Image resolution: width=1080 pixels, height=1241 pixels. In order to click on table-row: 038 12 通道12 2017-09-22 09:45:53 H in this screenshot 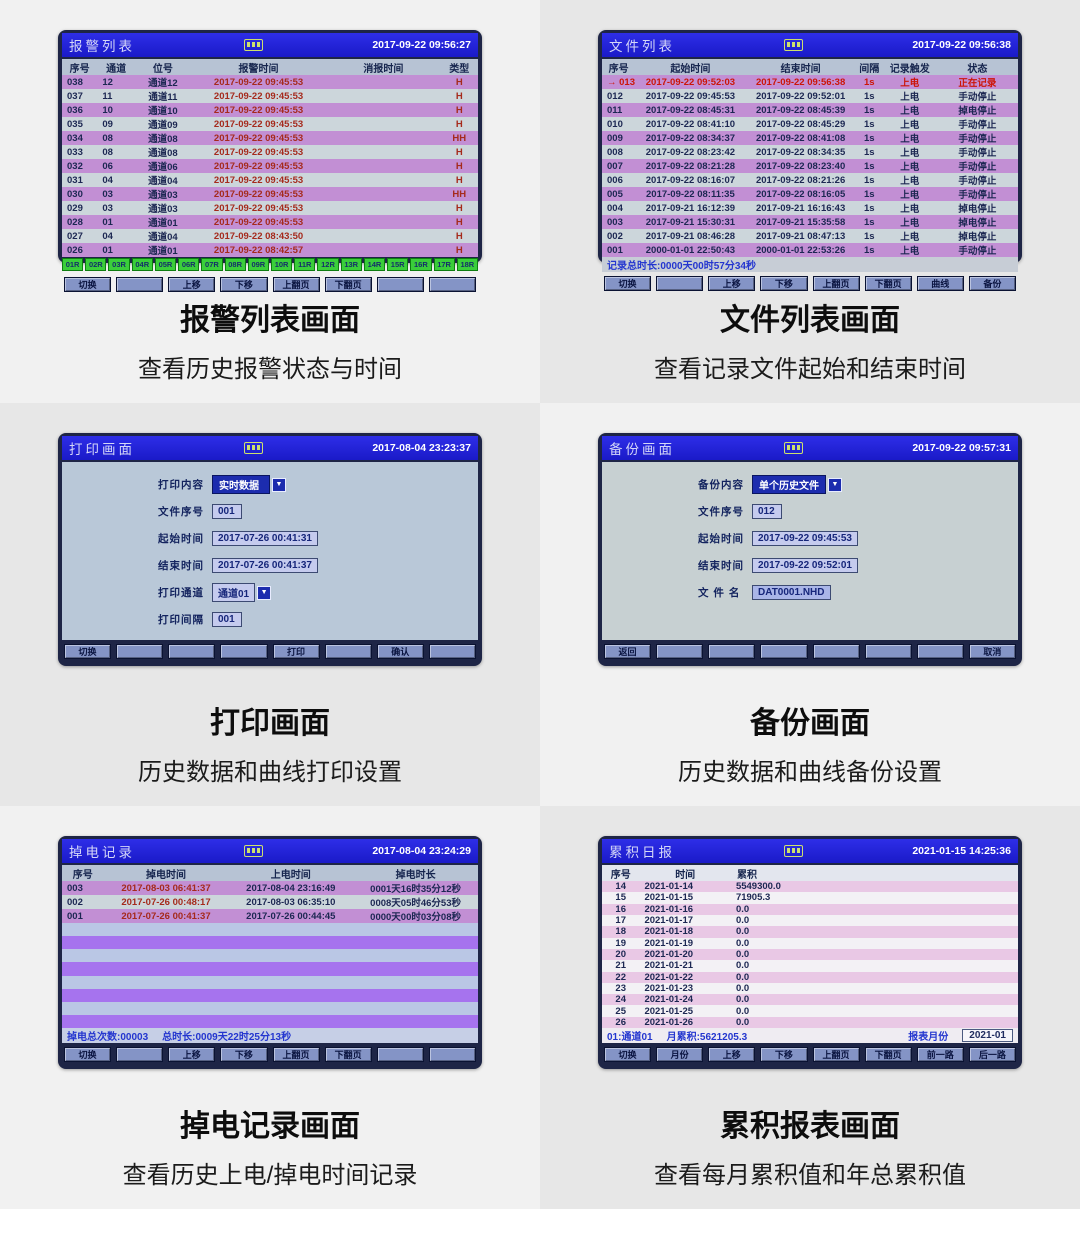, I will do `click(270, 82)`.